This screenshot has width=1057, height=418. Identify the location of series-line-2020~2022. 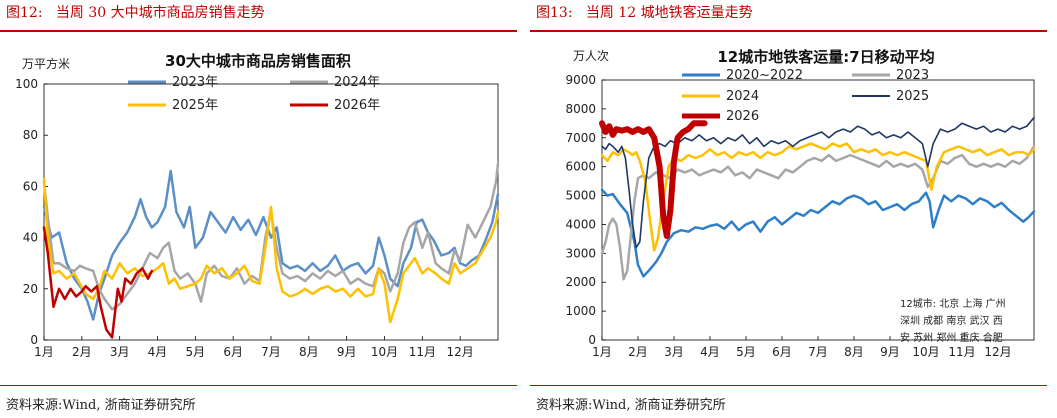
(818, 233).